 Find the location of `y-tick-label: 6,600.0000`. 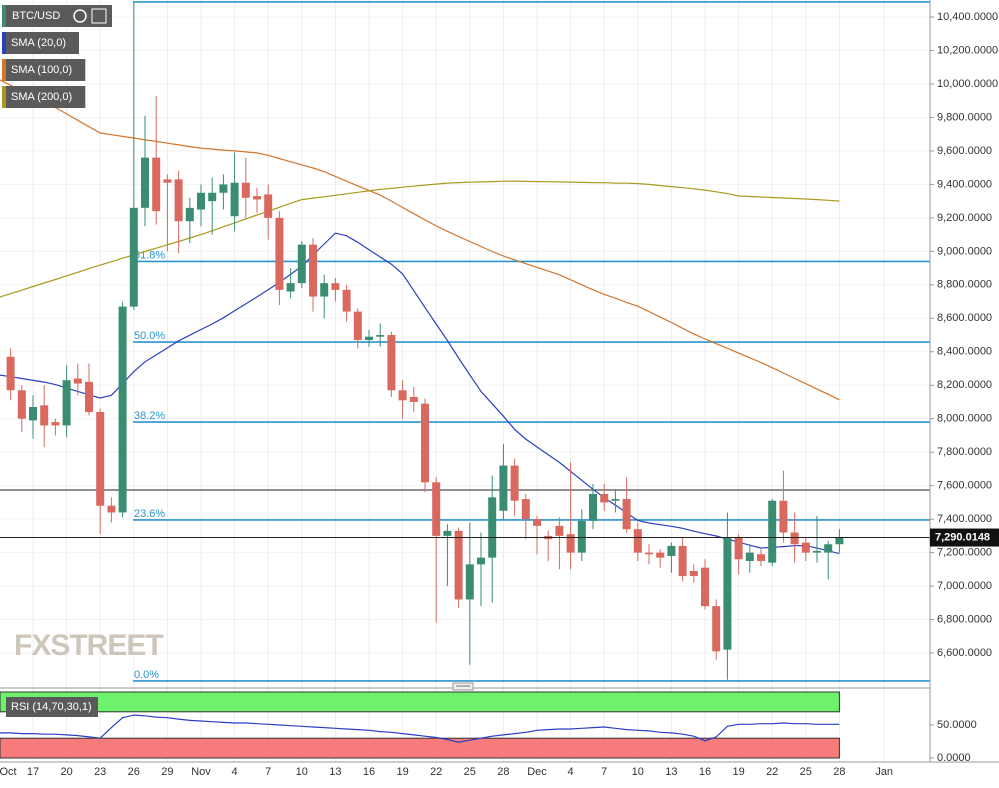

y-tick-label: 6,600.0000 is located at coordinates (964, 653).